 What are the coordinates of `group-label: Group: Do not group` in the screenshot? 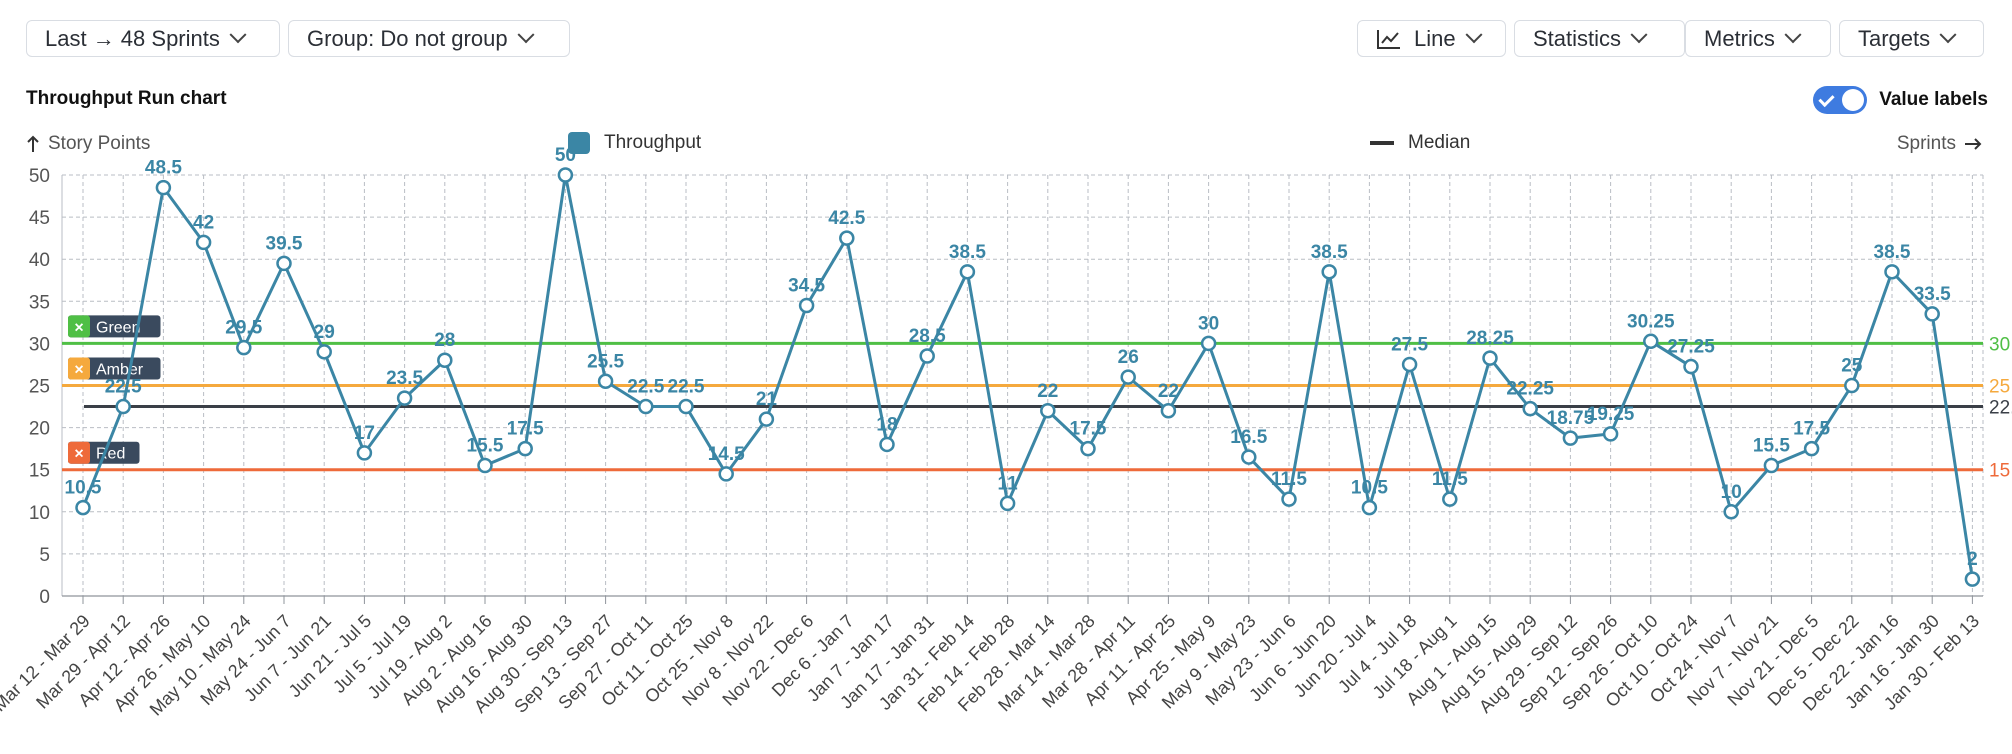 It's located at (407, 38).